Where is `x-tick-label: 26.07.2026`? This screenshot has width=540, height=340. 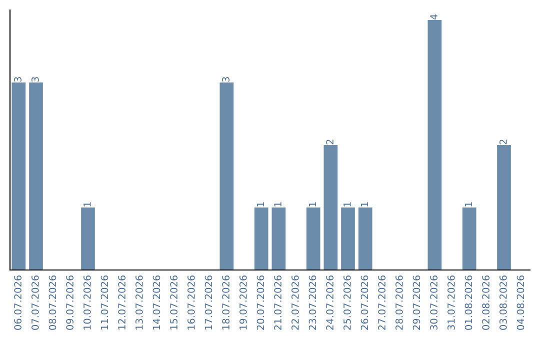 x-tick-label: 26.07.2026 is located at coordinates (364, 302).